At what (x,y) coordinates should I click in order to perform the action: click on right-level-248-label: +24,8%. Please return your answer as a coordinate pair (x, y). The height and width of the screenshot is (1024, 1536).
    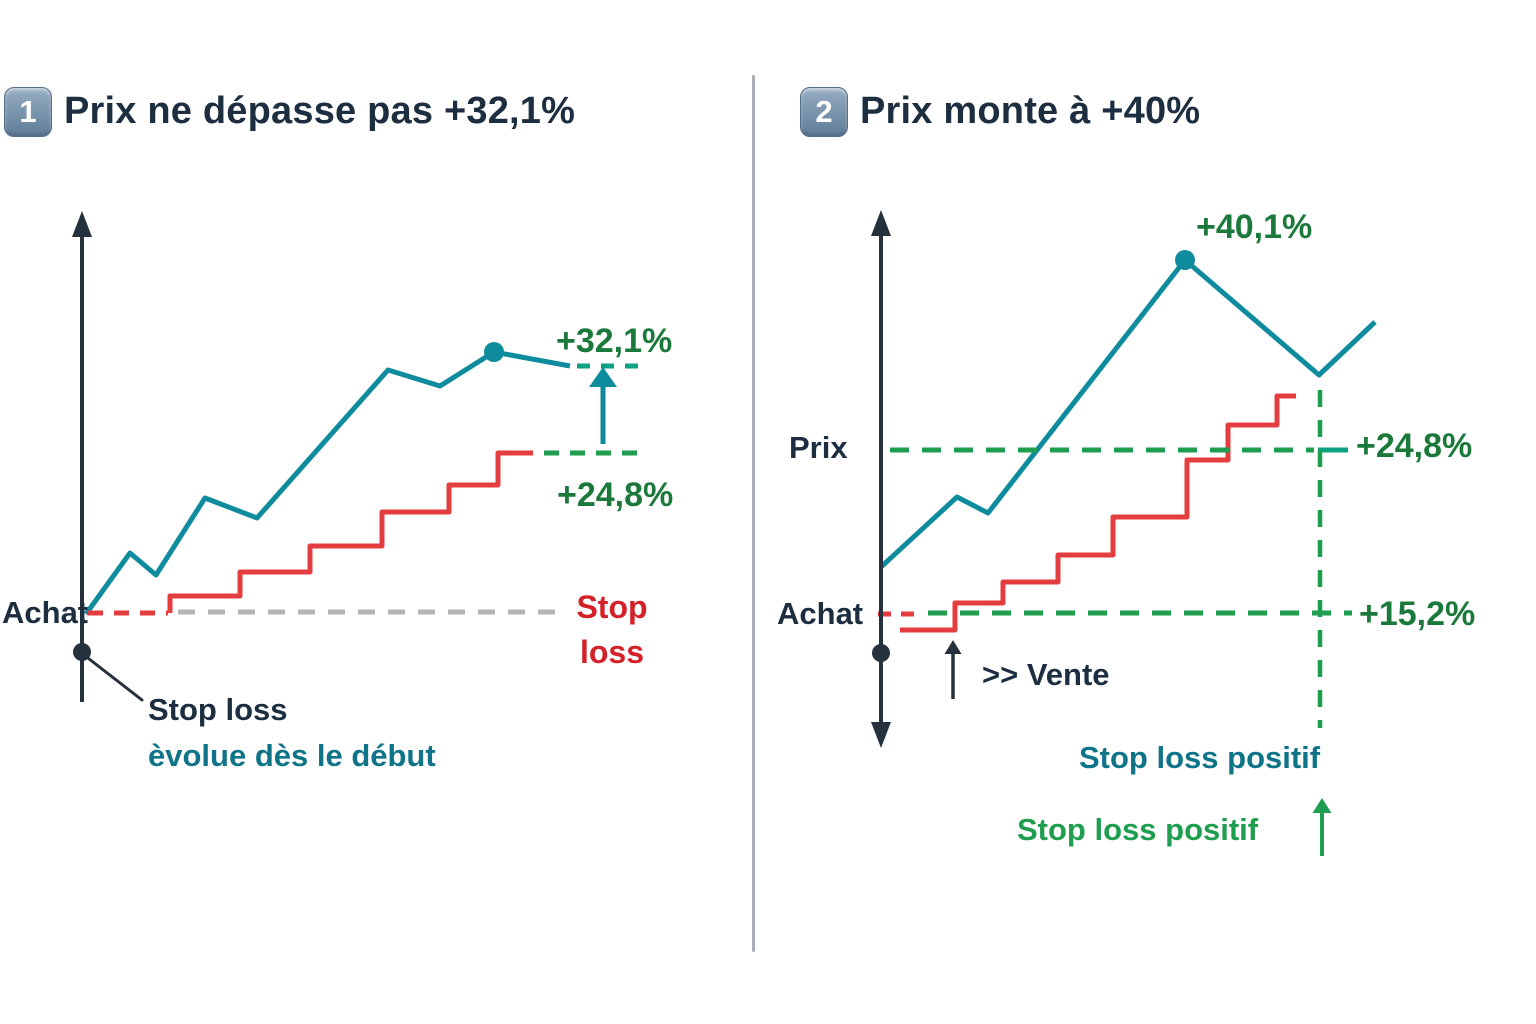
    Looking at the image, I should click on (1414, 446).